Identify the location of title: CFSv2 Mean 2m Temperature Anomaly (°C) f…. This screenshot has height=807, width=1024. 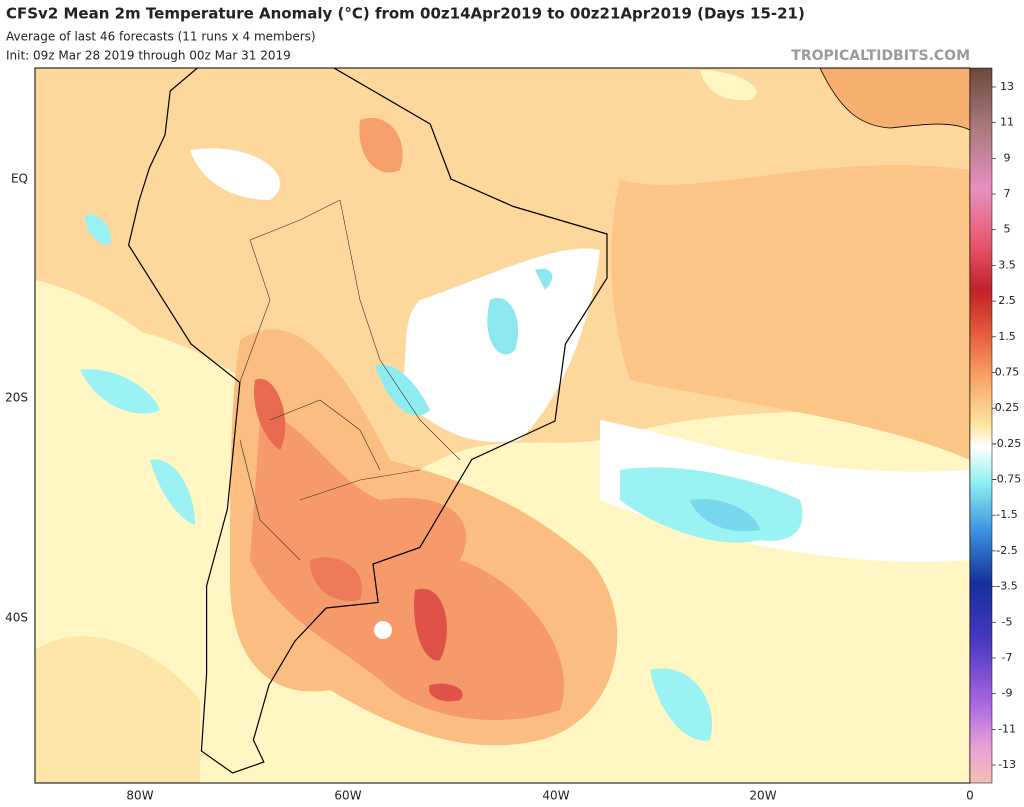
(405, 14).